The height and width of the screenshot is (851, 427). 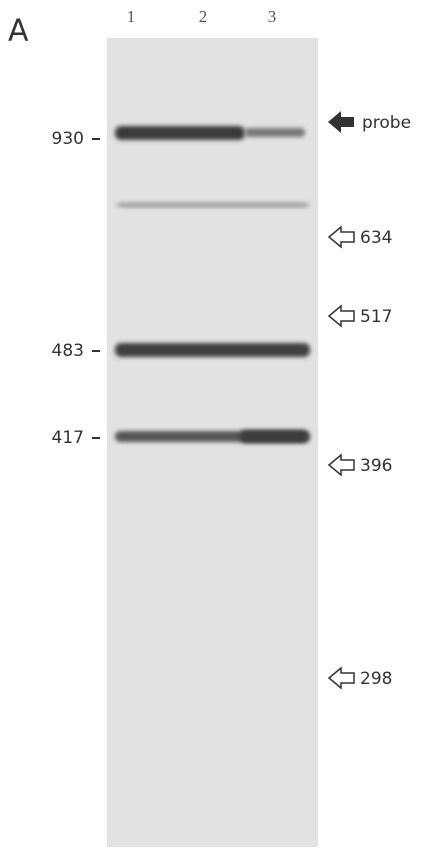 What do you see at coordinates (272, 16) in the screenshot?
I see `lane-label: 3` at bounding box center [272, 16].